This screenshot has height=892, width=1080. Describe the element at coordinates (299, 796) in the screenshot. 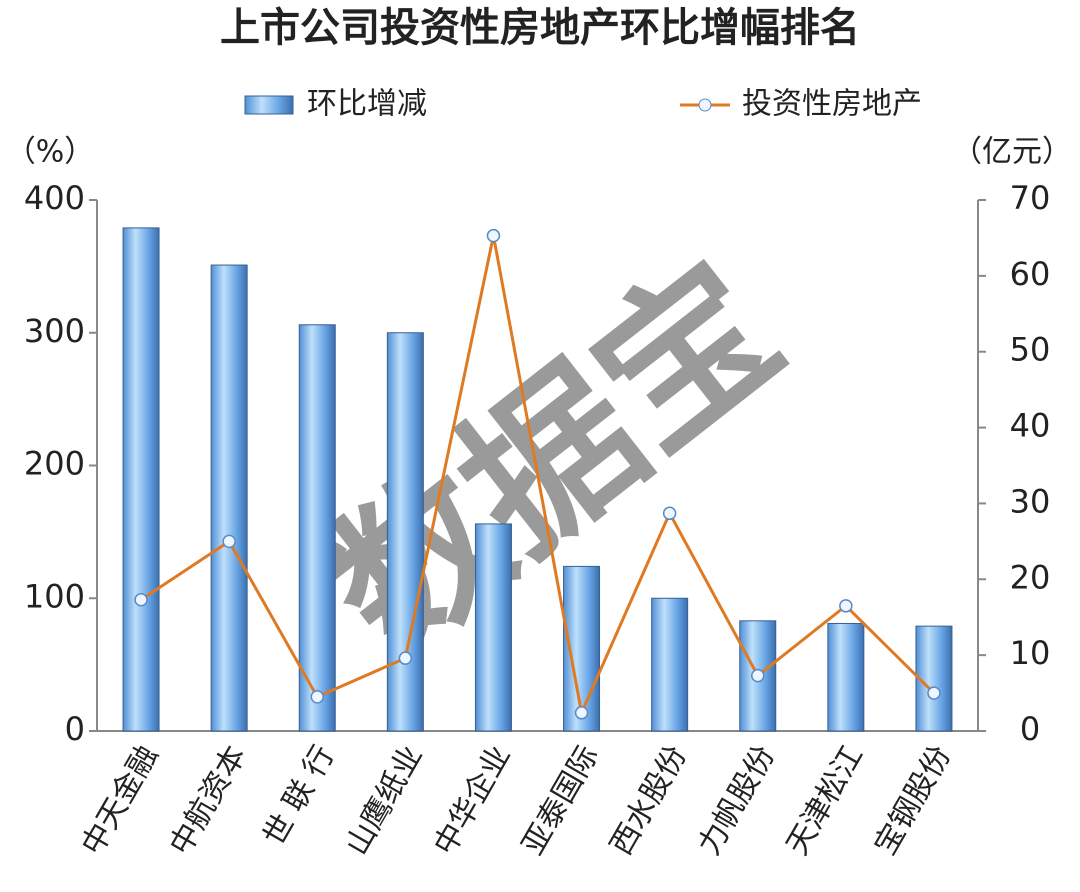

I see `x-tick-label: 世 联 行` at that location.